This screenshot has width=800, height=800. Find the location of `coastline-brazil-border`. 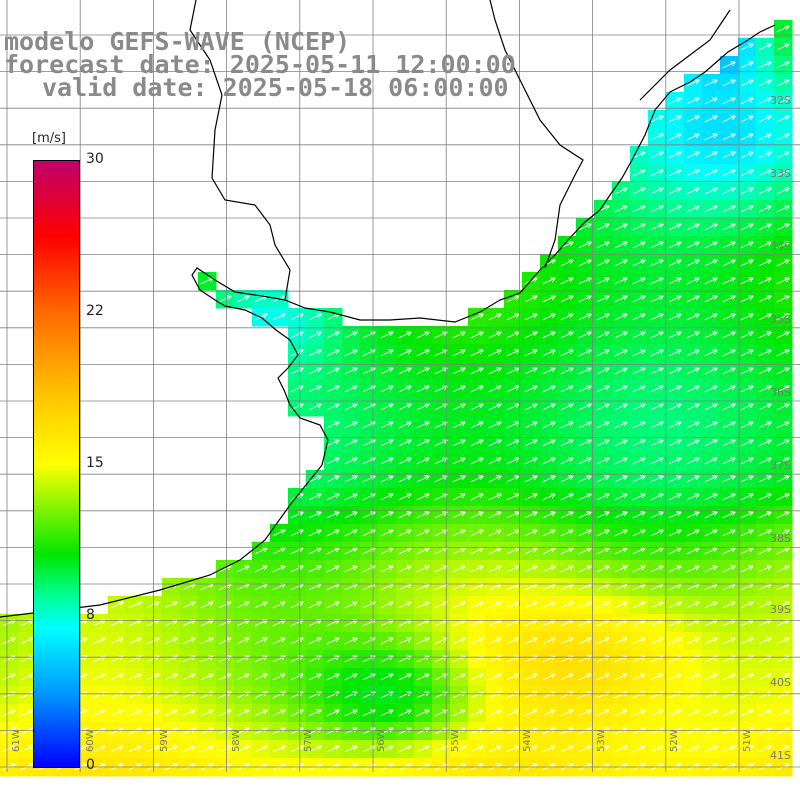

coastline-brazil-border is located at coordinates (536, 134).